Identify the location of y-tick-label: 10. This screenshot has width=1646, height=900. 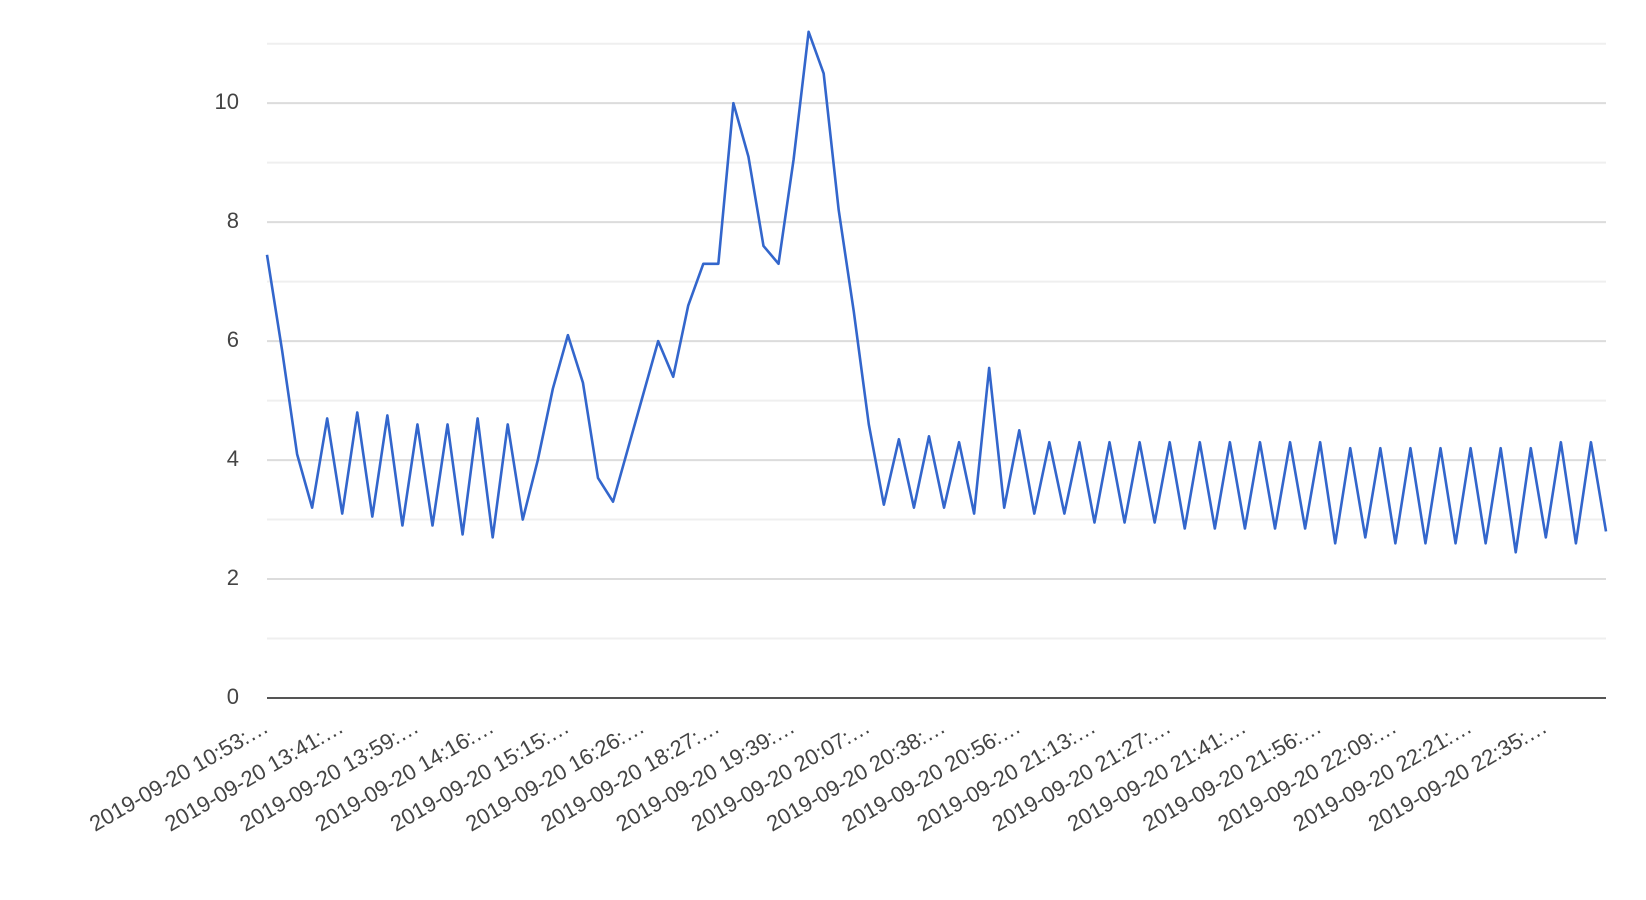
(227, 101).